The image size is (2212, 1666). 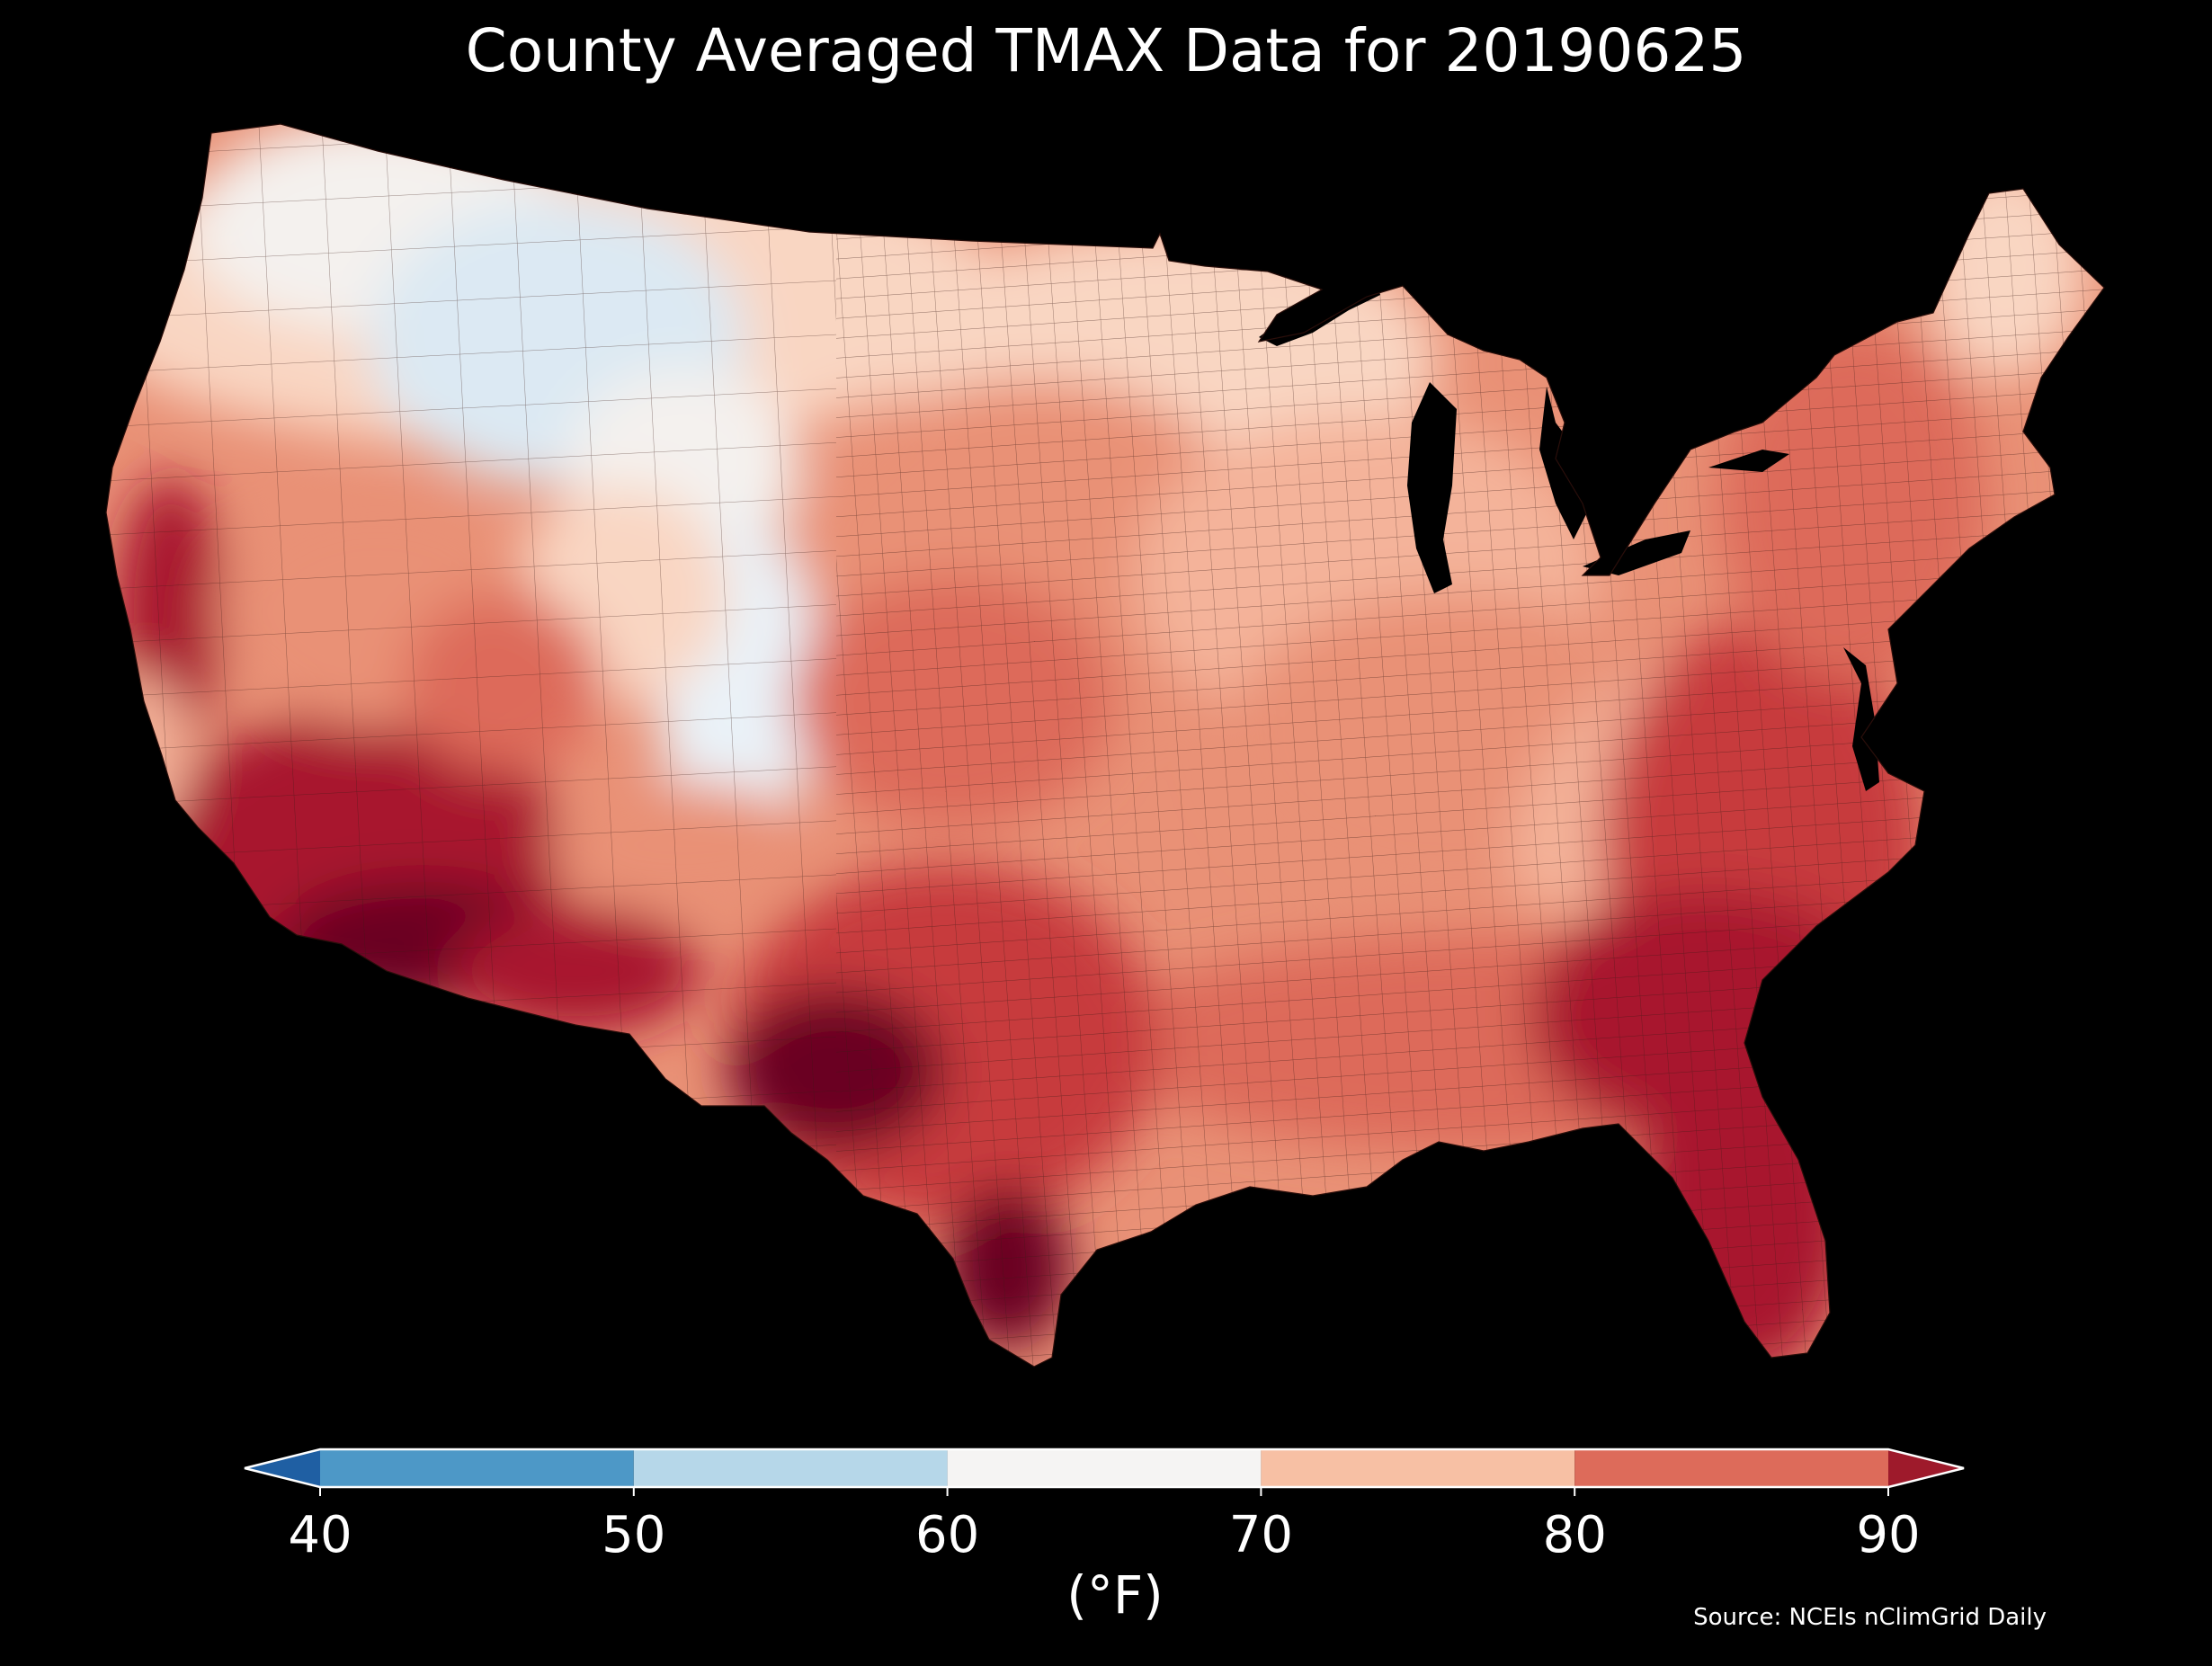 What do you see at coordinates (633, 1535) in the screenshot?
I see `colorbar-tick-label: 50` at bounding box center [633, 1535].